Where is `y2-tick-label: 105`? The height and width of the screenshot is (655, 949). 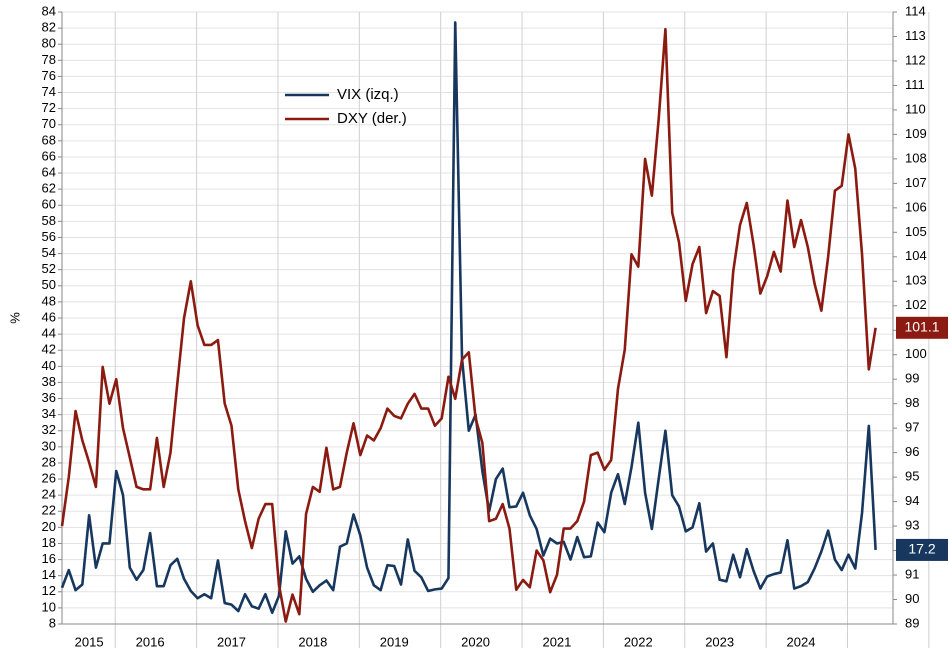
y2-tick-label: 105 is located at coordinates (916, 231).